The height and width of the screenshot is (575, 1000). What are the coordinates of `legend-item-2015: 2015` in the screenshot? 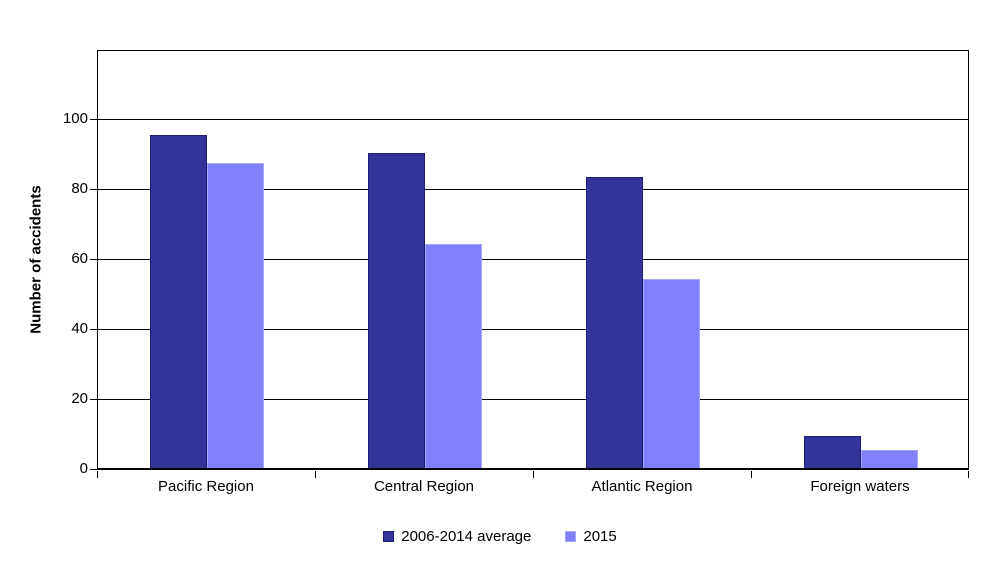 It's located at (591, 536).